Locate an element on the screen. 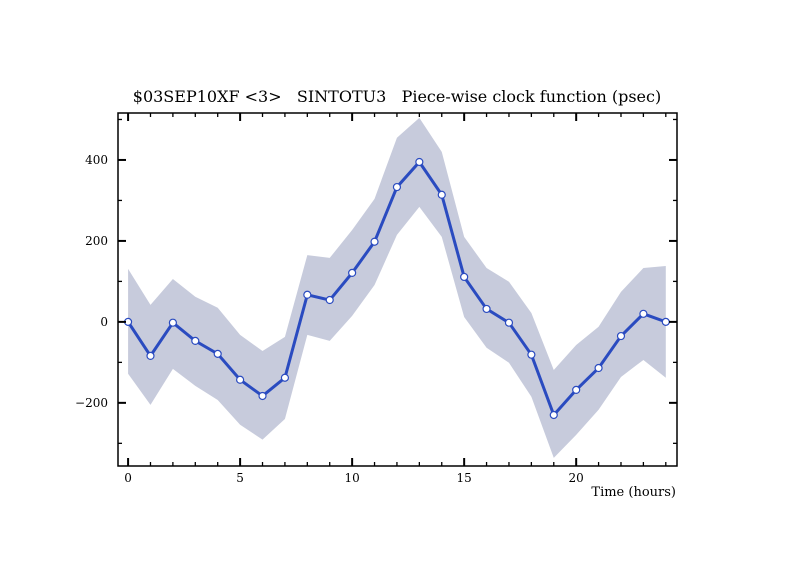 The width and height of the screenshot is (794, 582). x-tick-label: 20 is located at coordinates (576, 478).